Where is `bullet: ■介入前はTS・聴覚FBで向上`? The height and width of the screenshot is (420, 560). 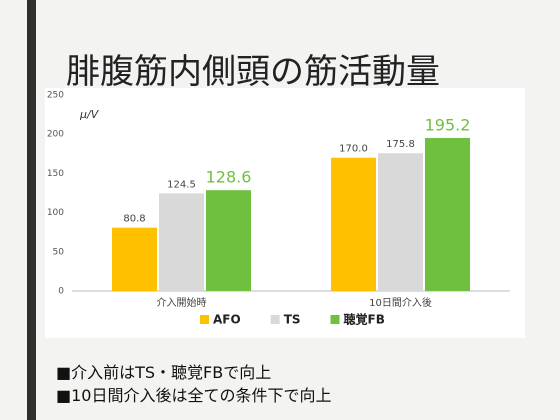 bullet: ■介入前はTS・聴覚FBで向上 is located at coordinates (164, 372).